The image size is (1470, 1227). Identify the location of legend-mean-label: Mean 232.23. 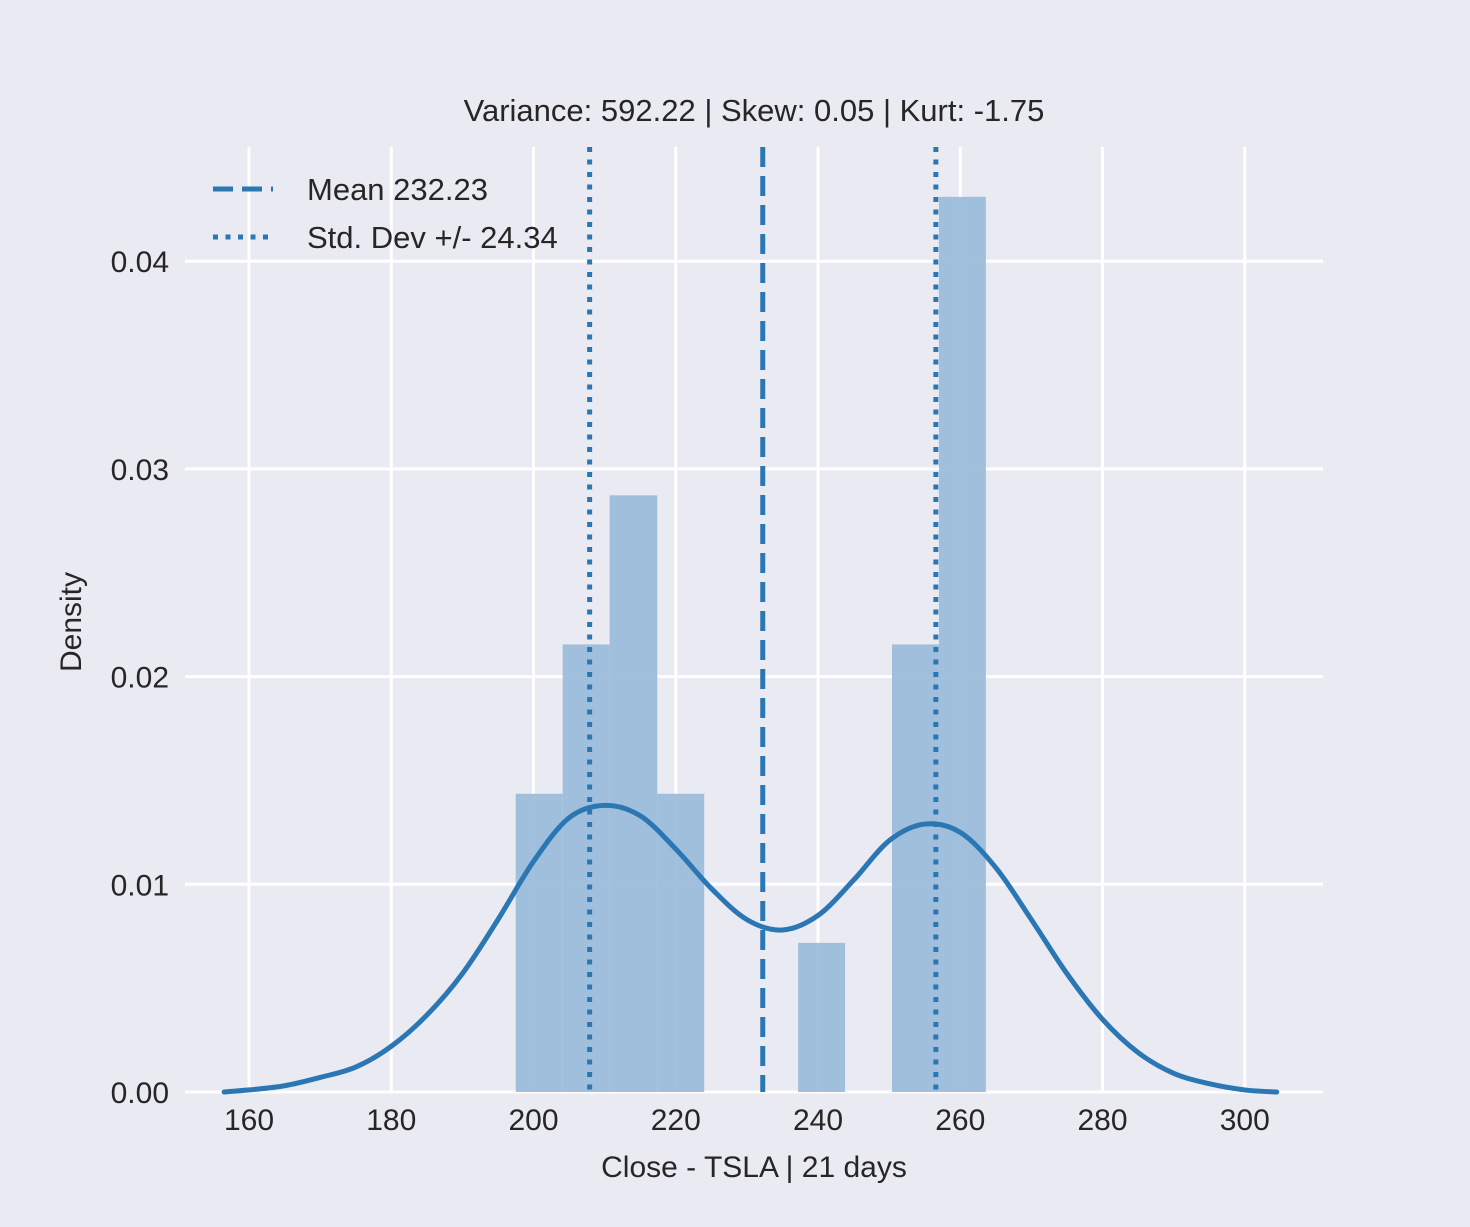
(397, 189).